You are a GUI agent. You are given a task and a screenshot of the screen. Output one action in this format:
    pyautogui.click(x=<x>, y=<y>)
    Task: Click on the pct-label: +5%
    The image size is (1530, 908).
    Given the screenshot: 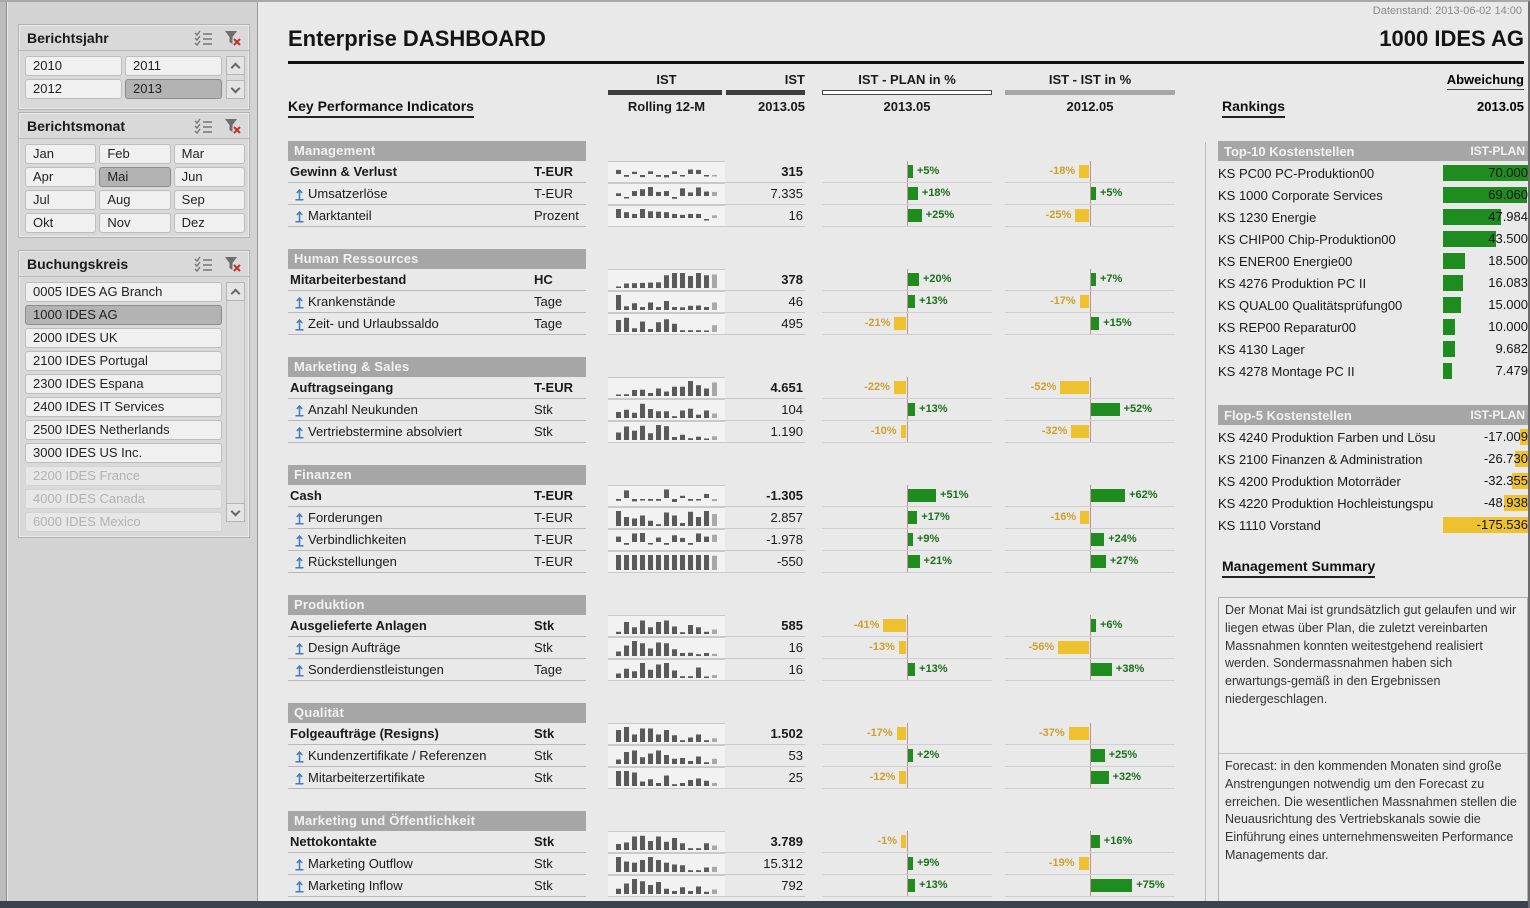 What is the action you would take?
    pyautogui.click(x=1111, y=193)
    